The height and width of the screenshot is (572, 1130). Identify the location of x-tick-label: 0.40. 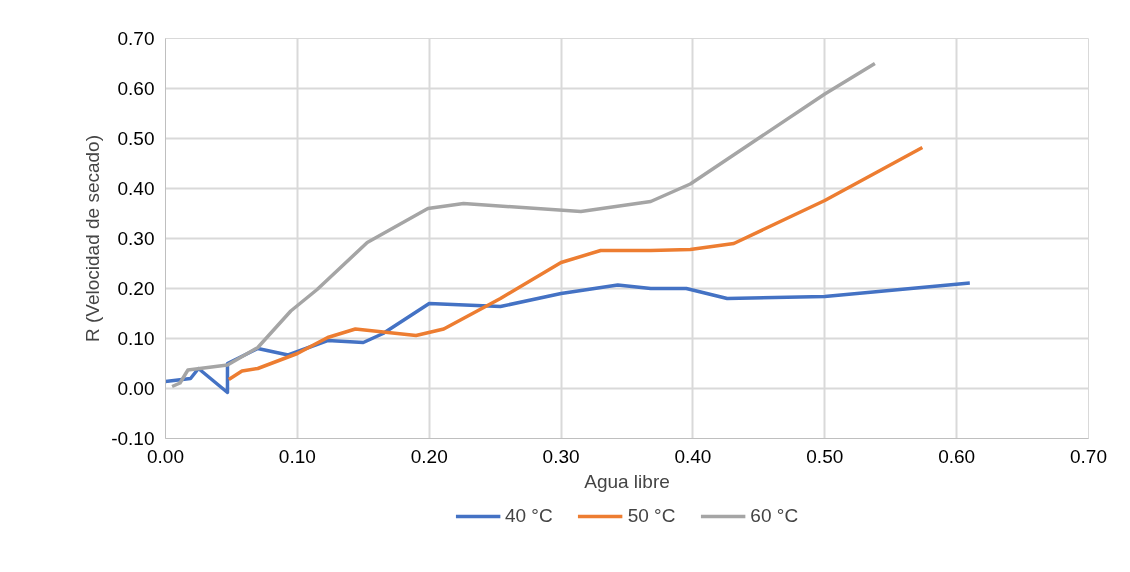
(693, 456).